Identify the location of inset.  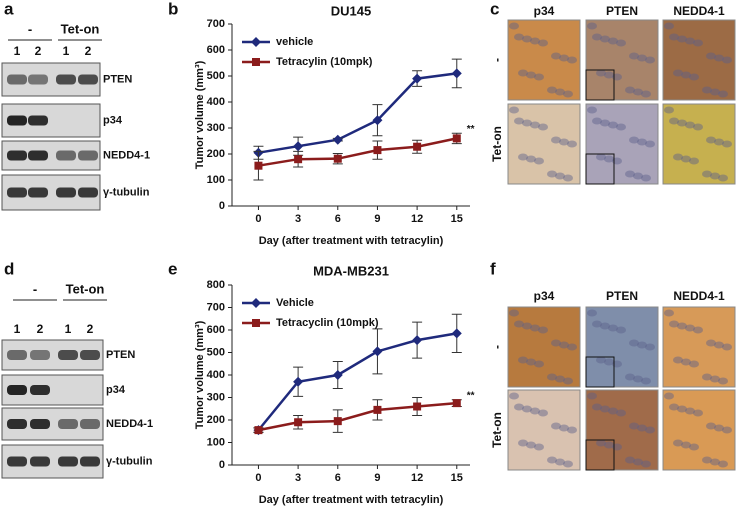
(600, 169).